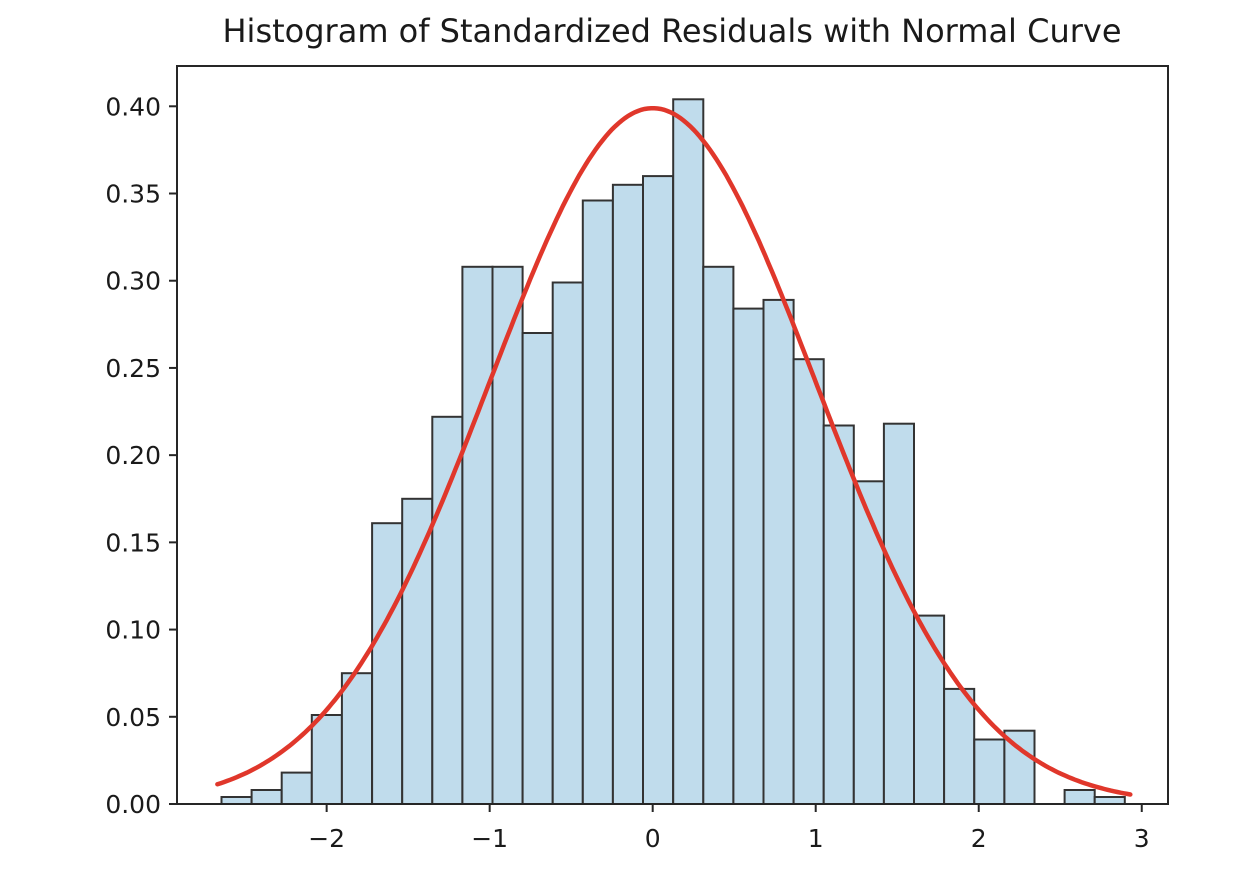 This screenshot has height=875, width=1244. I want to click on y-tick-label: 0.10, so click(133, 630).